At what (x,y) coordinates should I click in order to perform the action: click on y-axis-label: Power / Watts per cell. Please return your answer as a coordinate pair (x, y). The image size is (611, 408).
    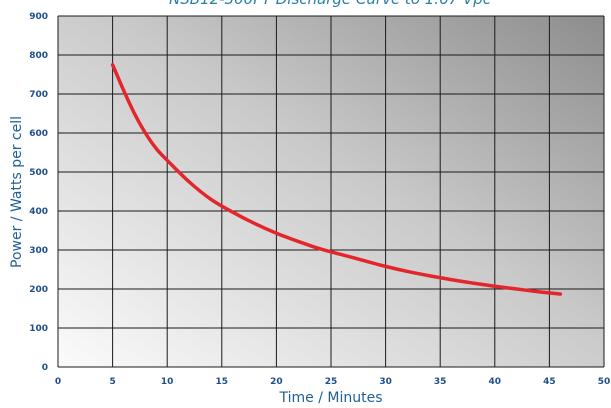
    Looking at the image, I should click on (17, 192).